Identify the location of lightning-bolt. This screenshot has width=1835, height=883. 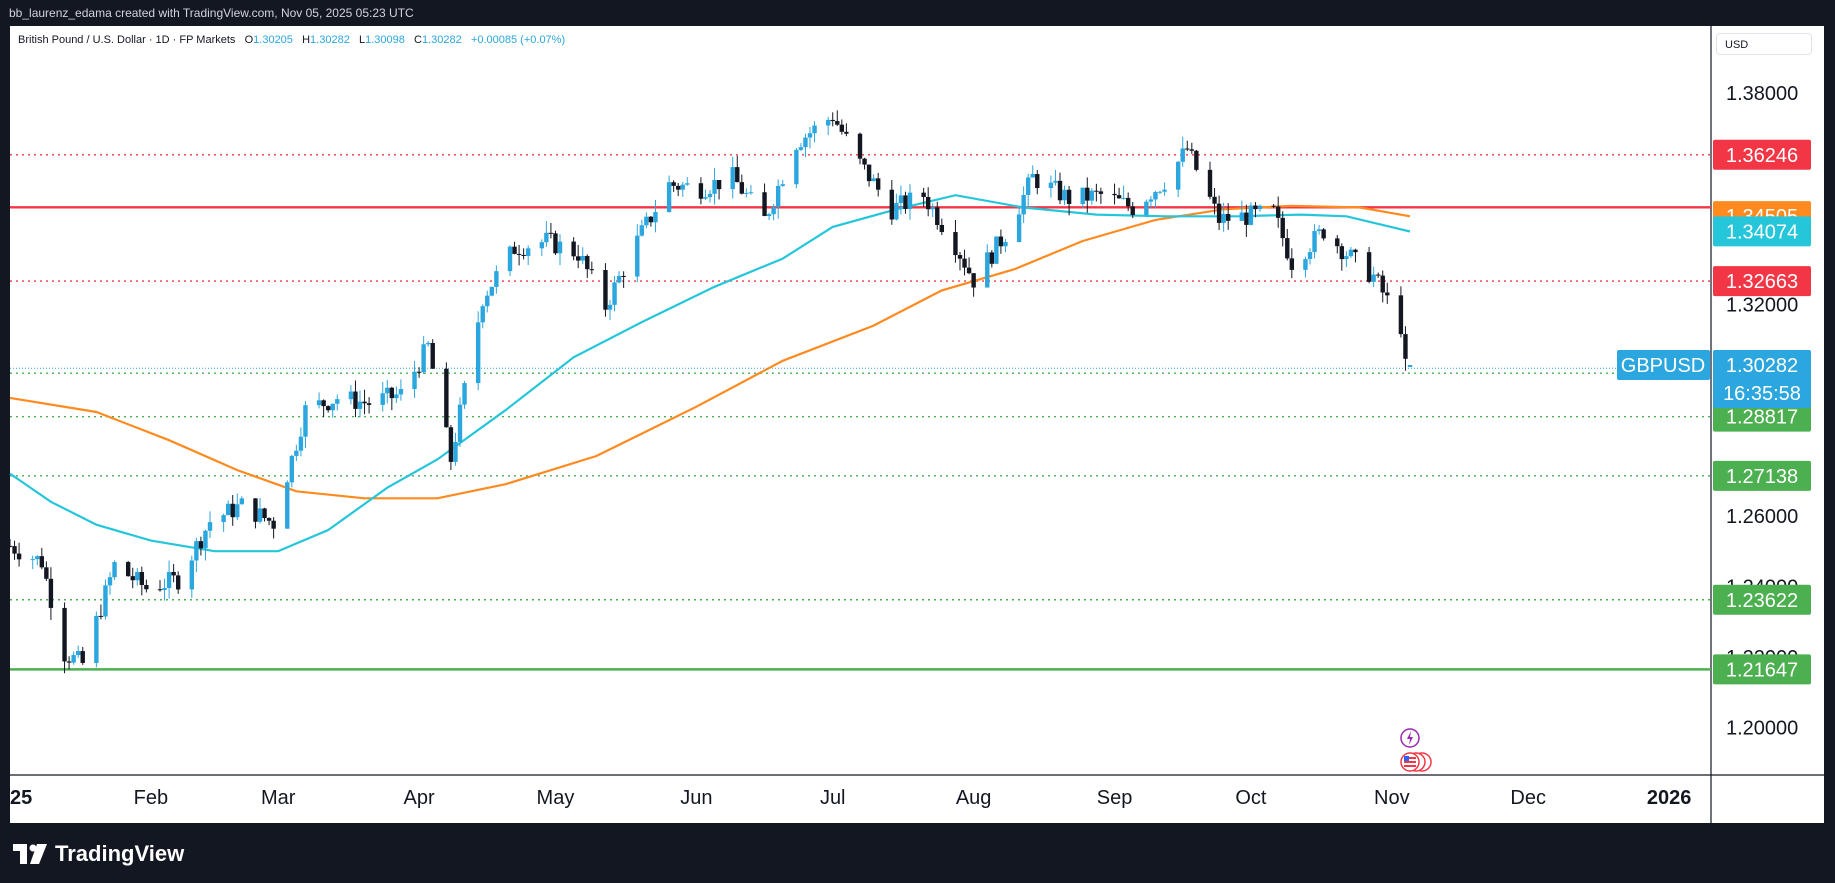
(1410, 738).